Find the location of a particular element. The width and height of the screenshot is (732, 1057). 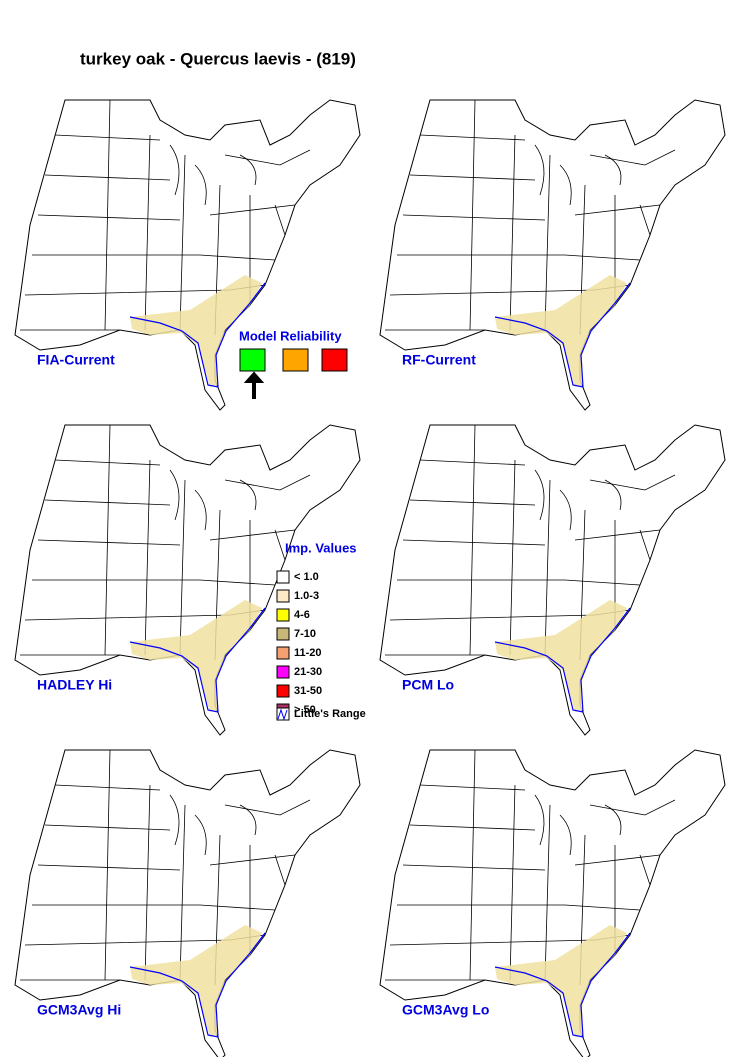

legend: < 1.0 1.0-3 4-6 7-10 11-20 21-30 31-50 > 50 is located at coordinates (299, 643).